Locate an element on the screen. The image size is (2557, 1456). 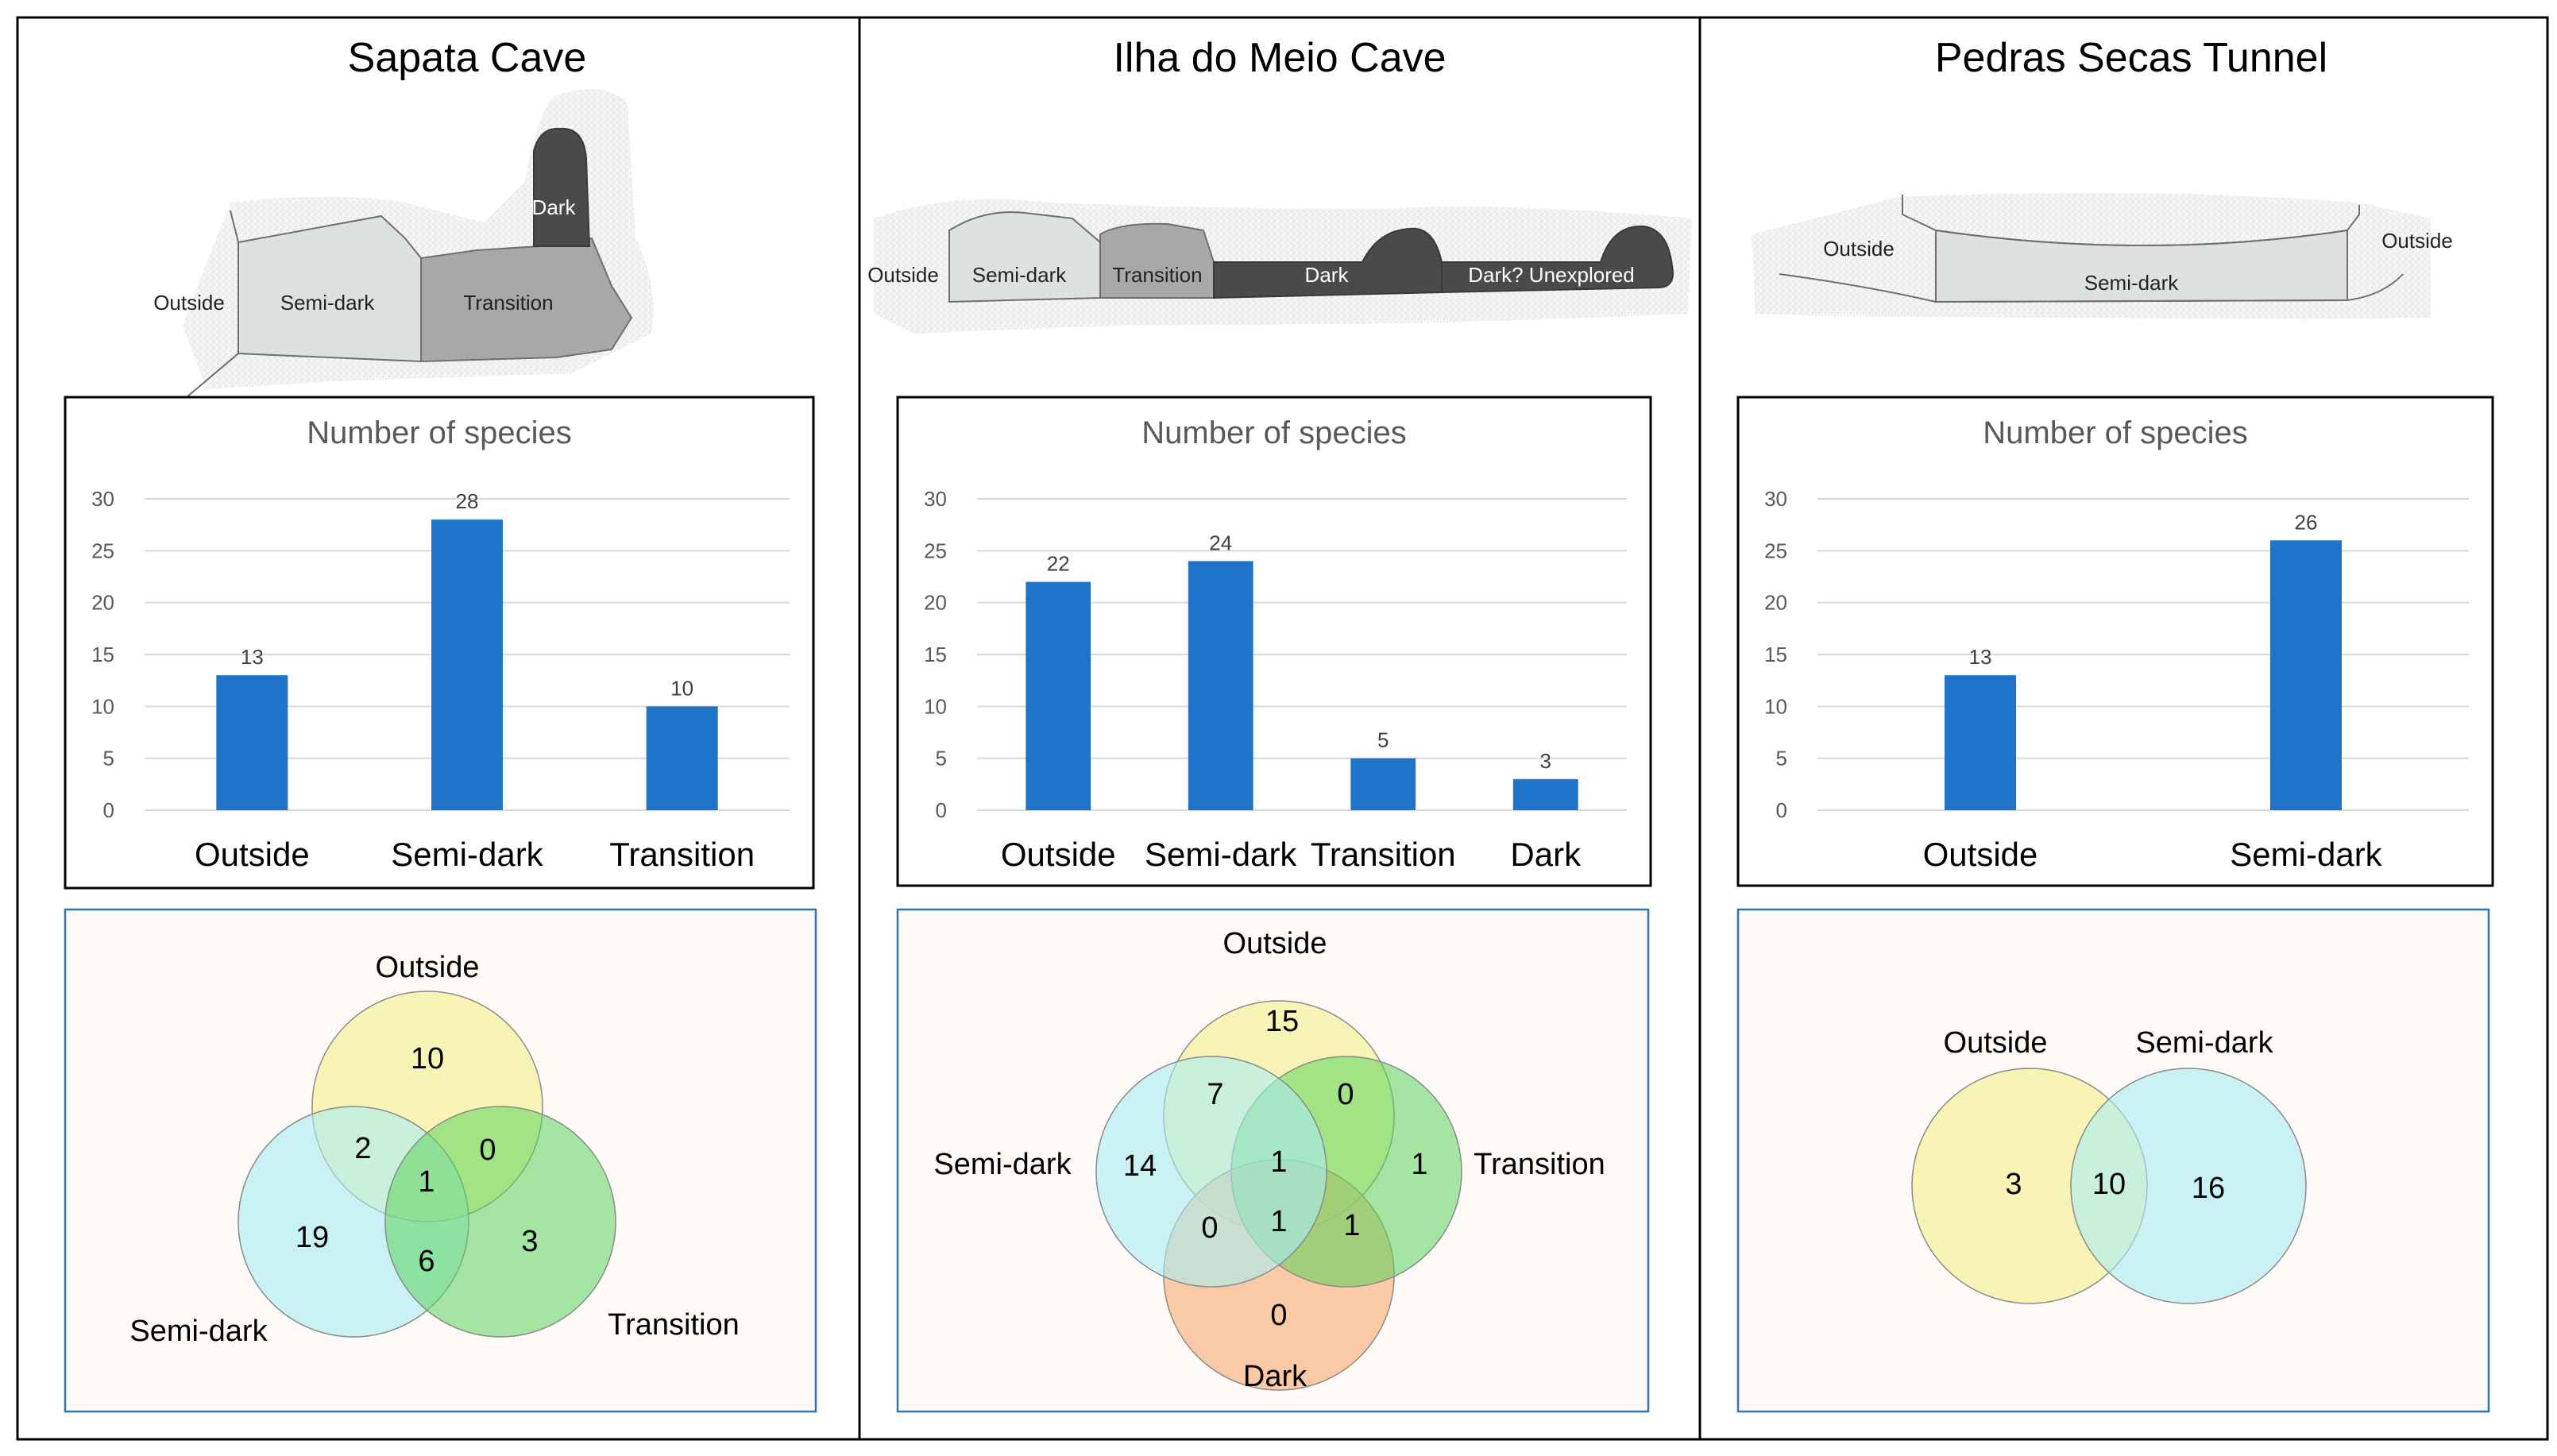
venn-value-outside-semi-transition: 1 is located at coordinates (1278, 1162).